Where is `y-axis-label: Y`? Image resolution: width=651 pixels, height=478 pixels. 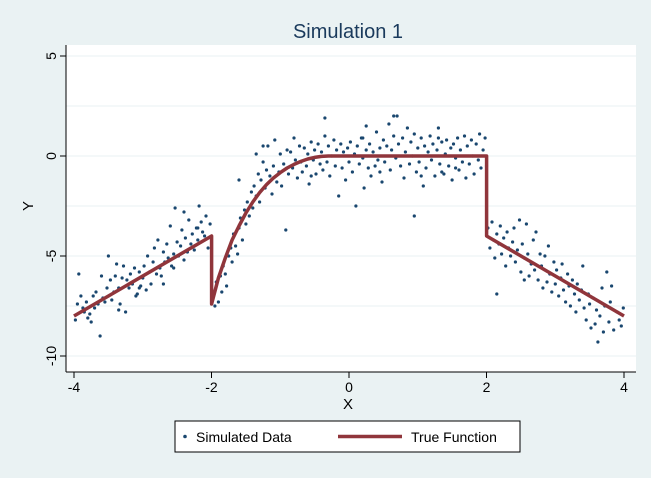
y-axis-label: Y is located at coordinates (28, 206).